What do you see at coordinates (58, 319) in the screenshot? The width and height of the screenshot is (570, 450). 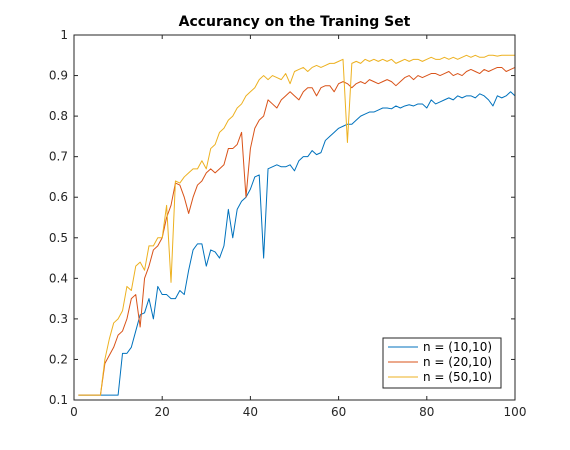 I see `y-tick-label: 0.3` at bounding box center [58, 319].